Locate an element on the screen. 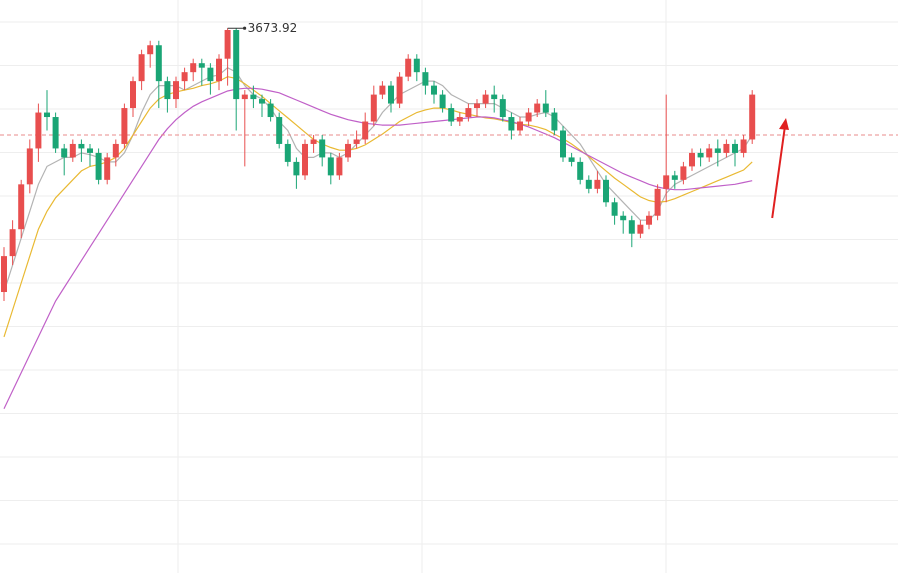 This screenshot has height=573, width=898. peak-annotation-group: 3673.92 is located at coordinates (262, 28).